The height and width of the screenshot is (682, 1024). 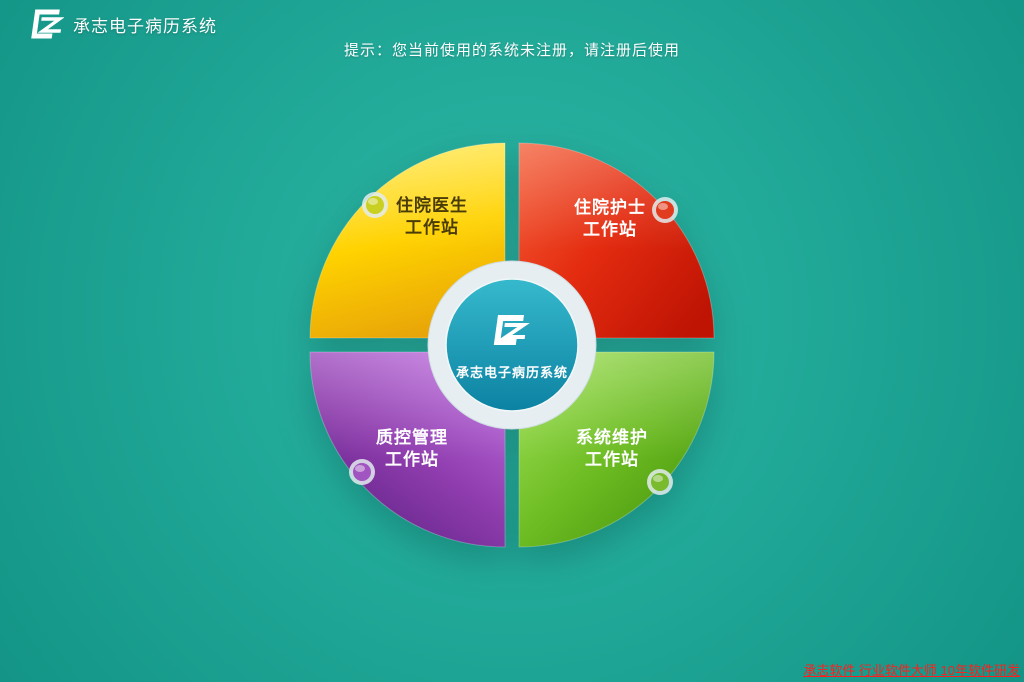 What do you see at coordinates (612, 437) in the screenshot?
I see `quadrant-label-line1: 系统维护` at bounding box center [612, 437].